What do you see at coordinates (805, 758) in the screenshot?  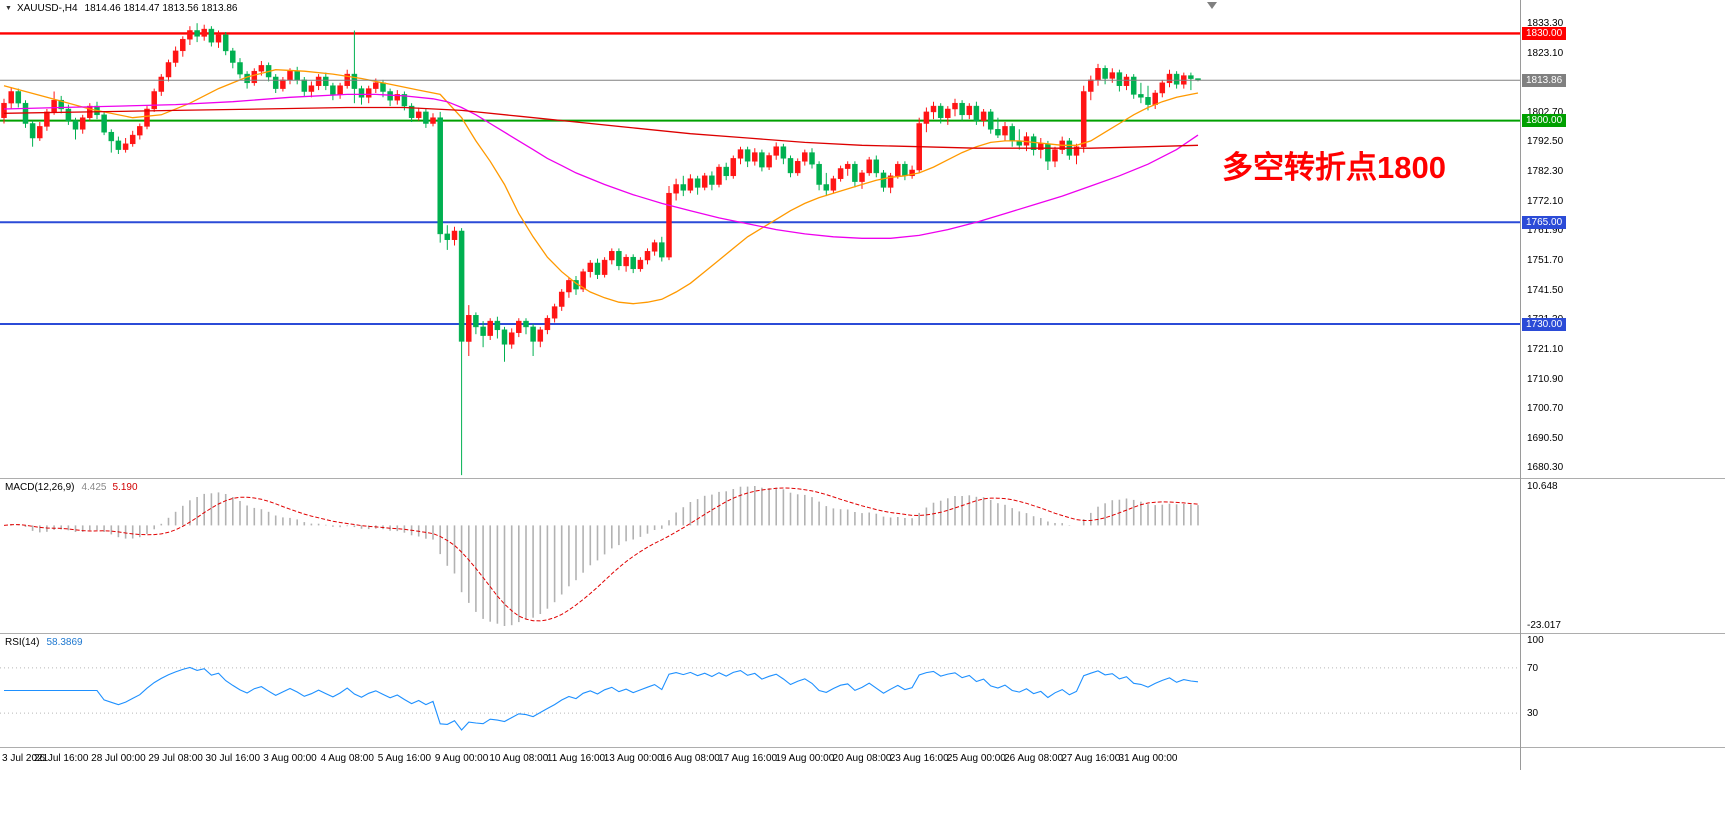 I see `time-axis-label: 19 Aug 00:00` at bounding box center [805, 758].